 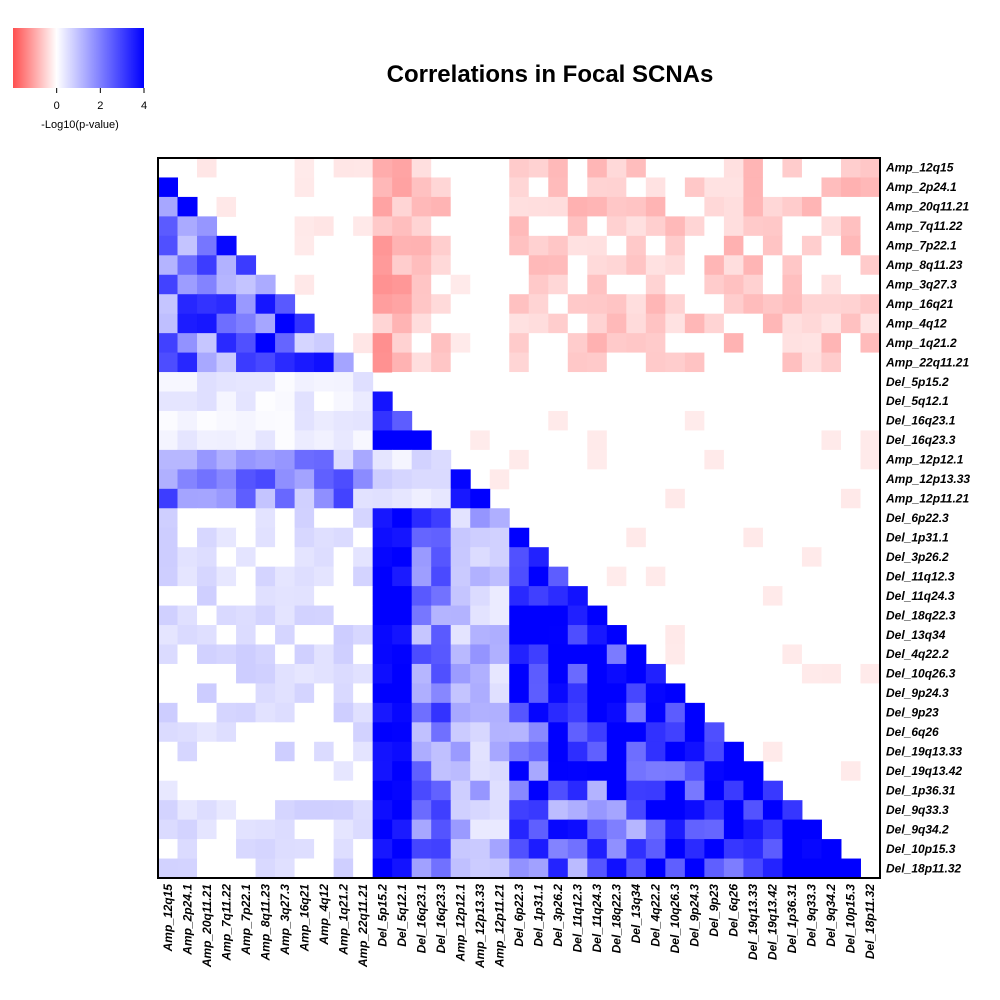 I want to click on column-label: Amp_20q11.21, so click(x=207, y=926).